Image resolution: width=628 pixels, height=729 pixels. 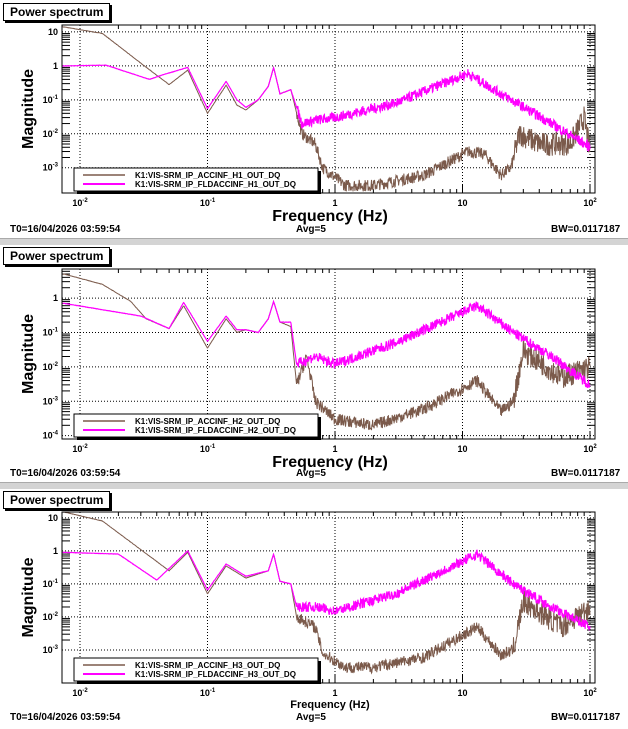 What do you see at coordinates (51, 436) in the screenshot?
I see `y-tick-label: 10-4` at bounding box center [51, 436].